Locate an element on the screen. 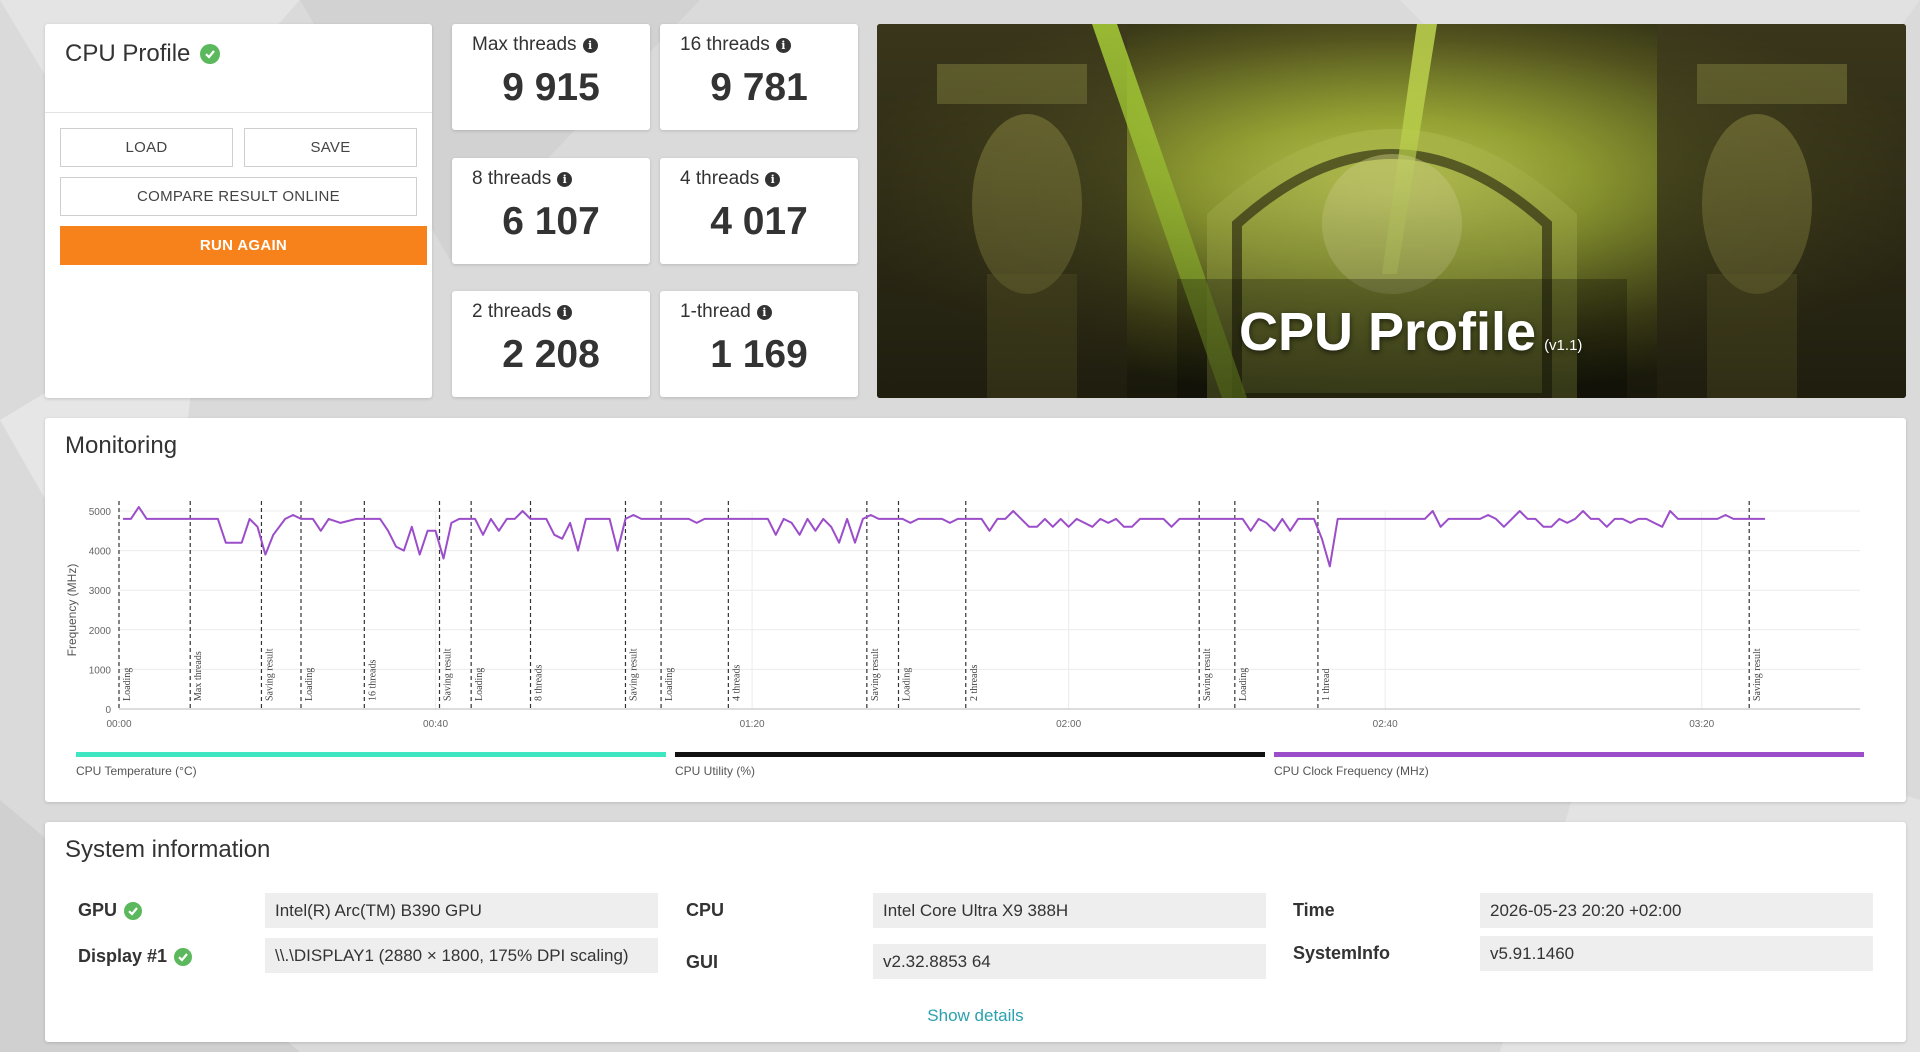 This screenshot has width=1920, height=1052. gui-label: GUI is located at coordinates (702, 962).